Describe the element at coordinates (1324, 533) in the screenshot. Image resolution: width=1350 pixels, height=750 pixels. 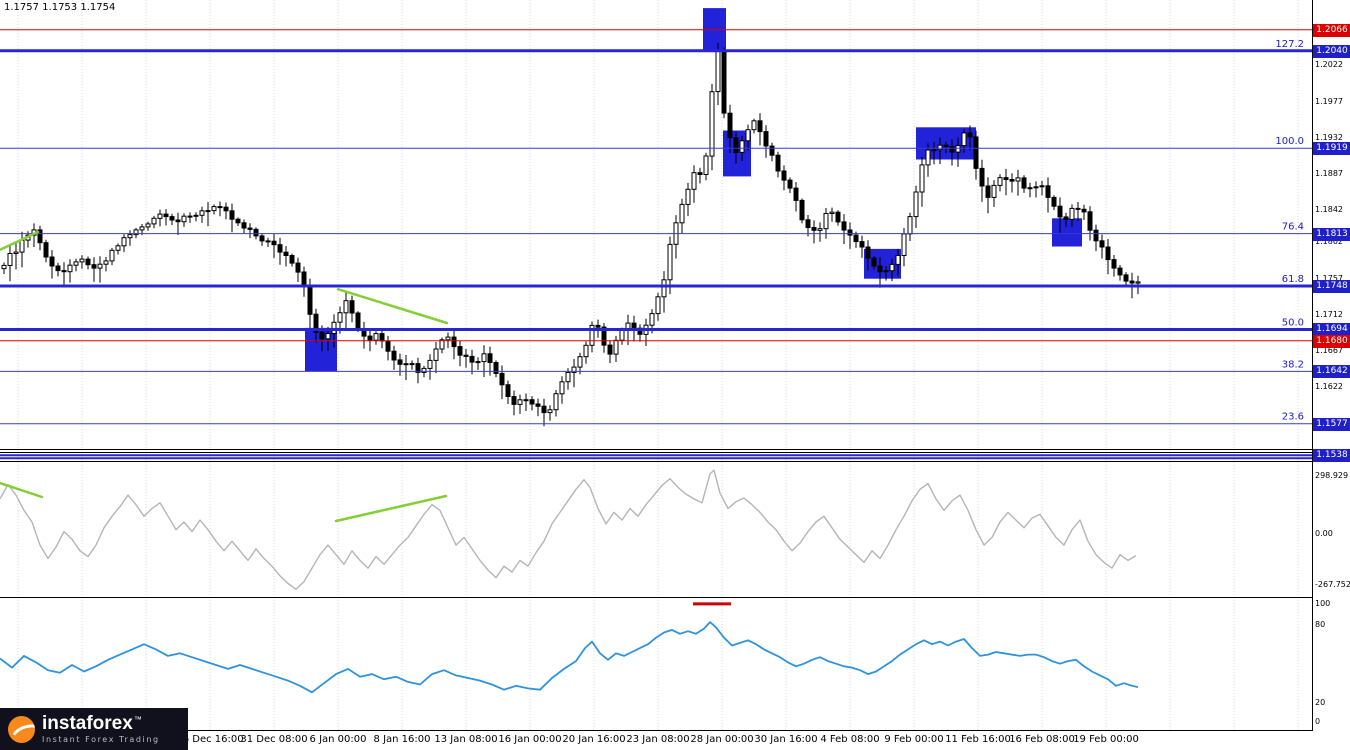
I see `cci-axis-tick: 0.00` at that location.